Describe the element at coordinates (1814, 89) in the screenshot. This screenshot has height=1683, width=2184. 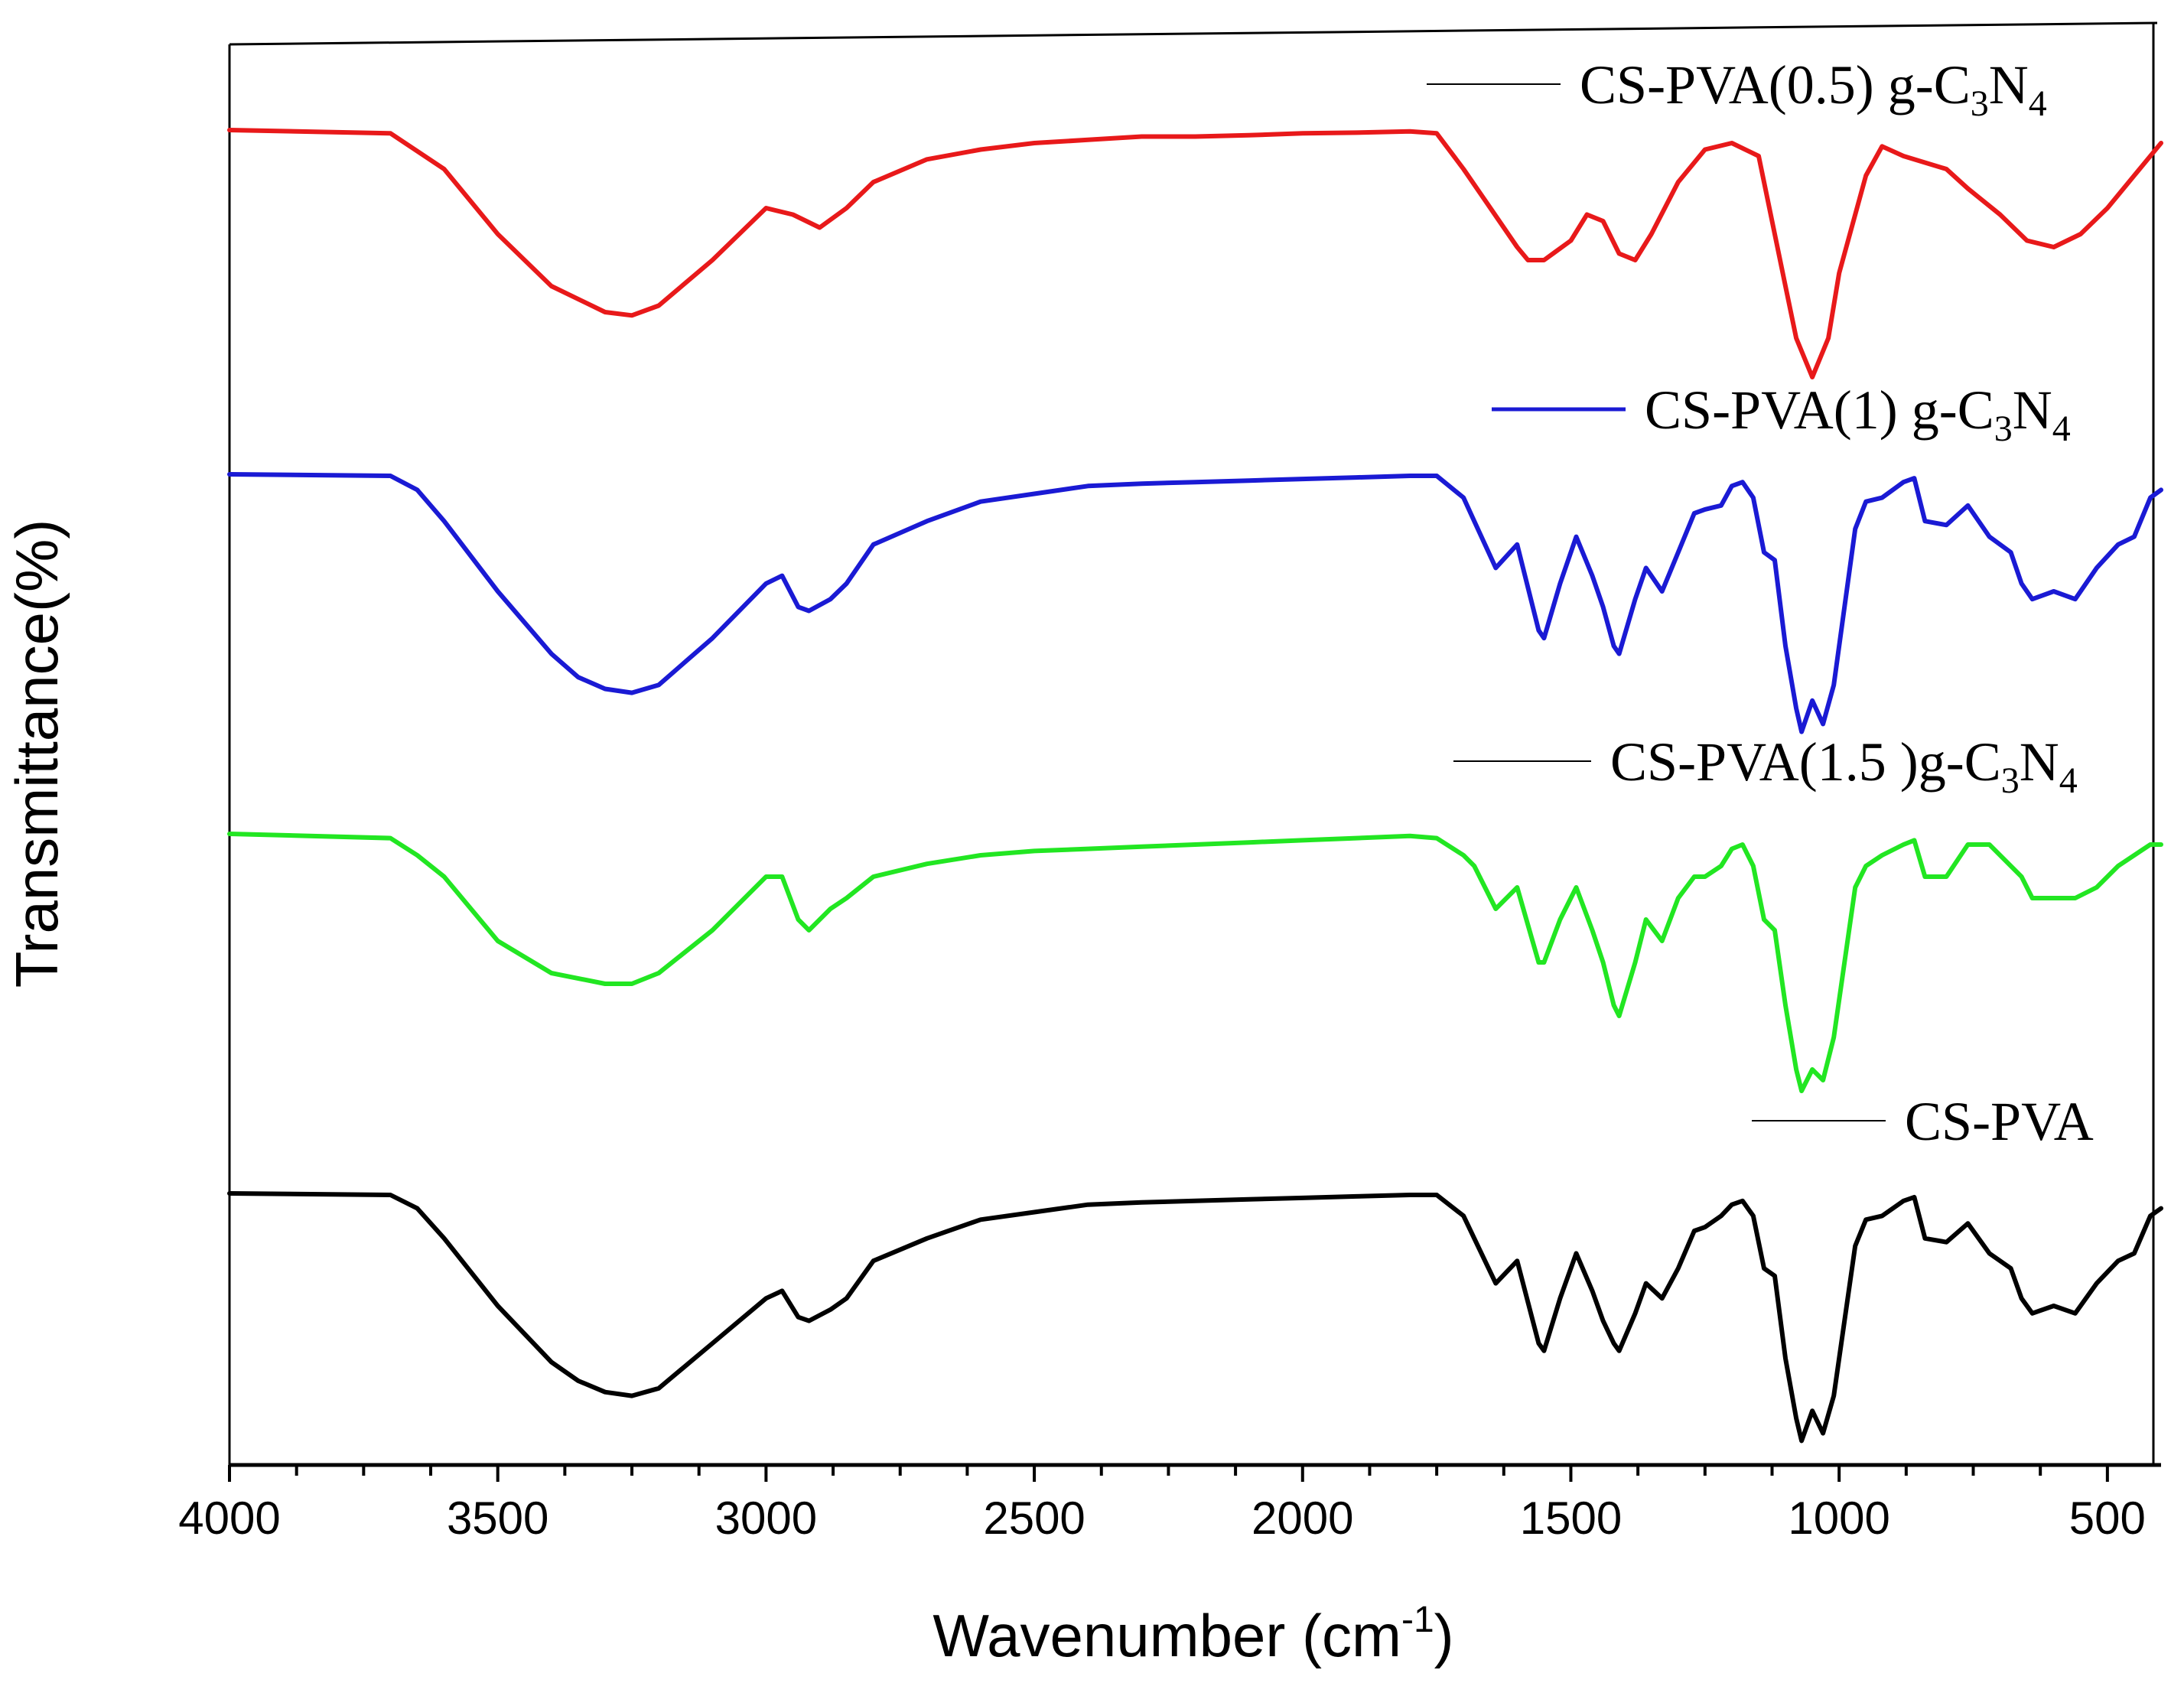
I see `legend-label-0: CS-PVA(0.5) g-C3N4` at that location.